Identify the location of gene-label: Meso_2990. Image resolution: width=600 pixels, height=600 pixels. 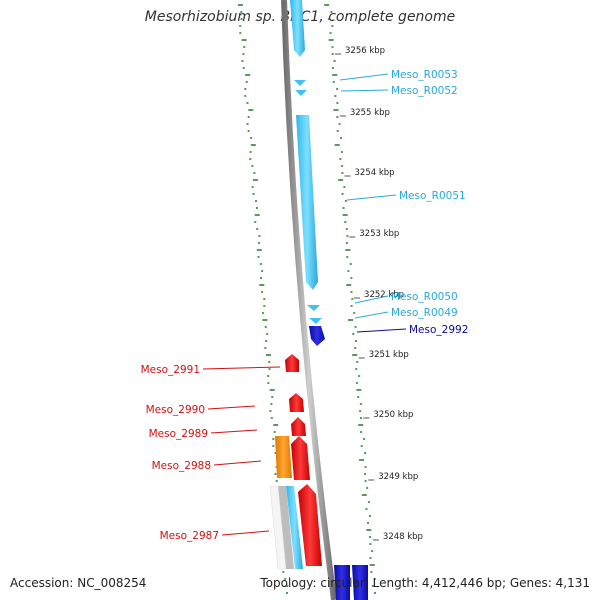
(175, 410).